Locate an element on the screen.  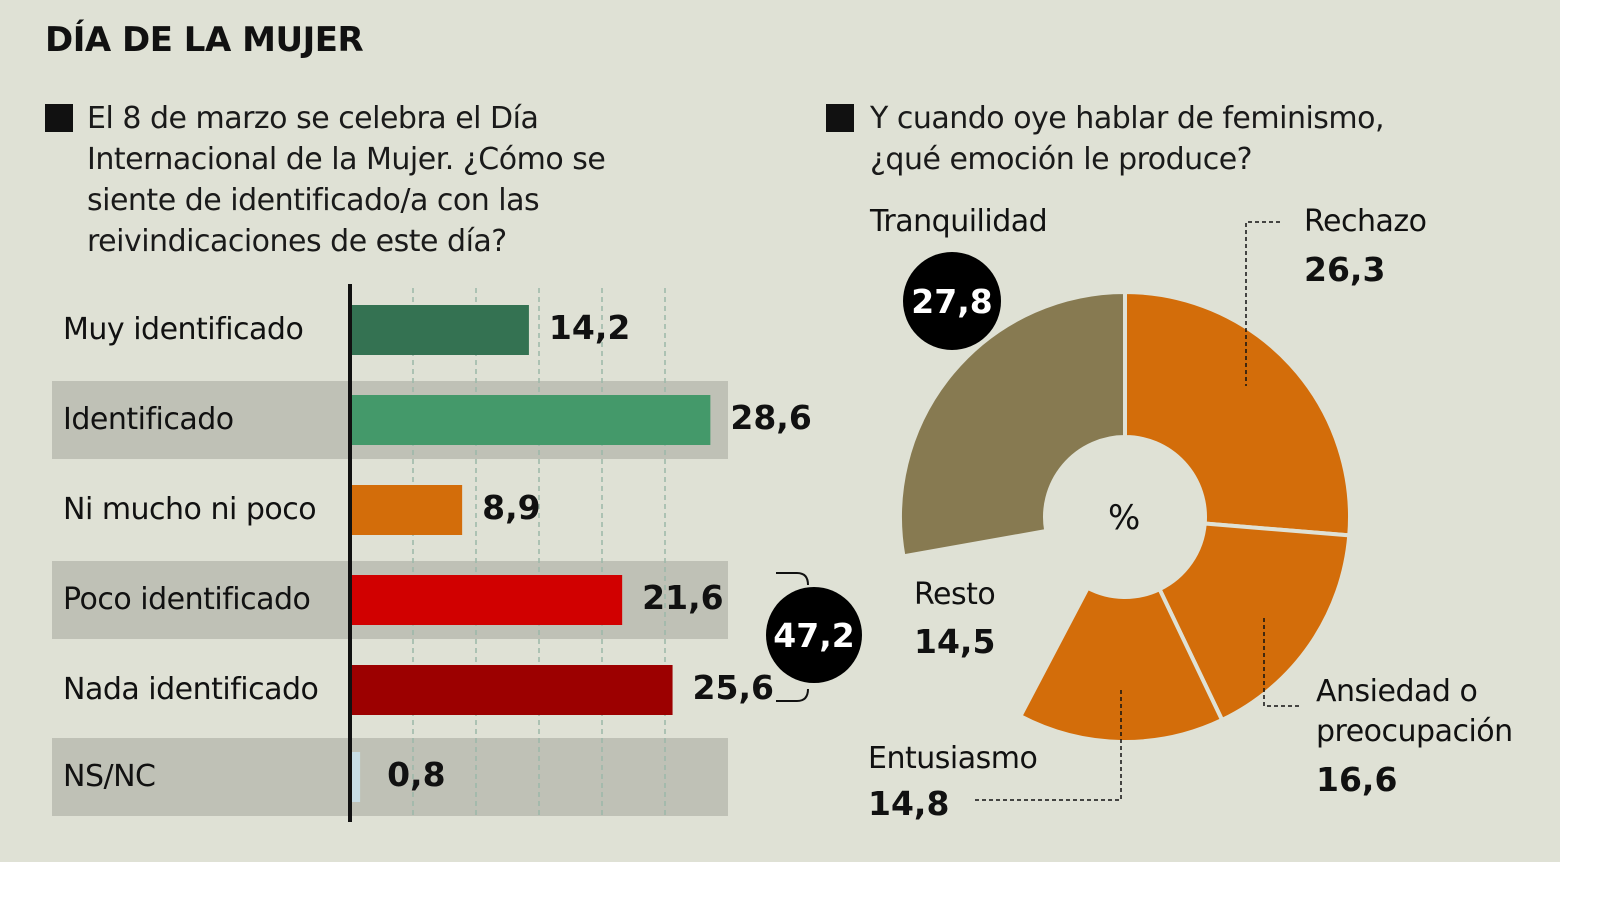
category-label: Identificado is located at coordinates (148, 419).